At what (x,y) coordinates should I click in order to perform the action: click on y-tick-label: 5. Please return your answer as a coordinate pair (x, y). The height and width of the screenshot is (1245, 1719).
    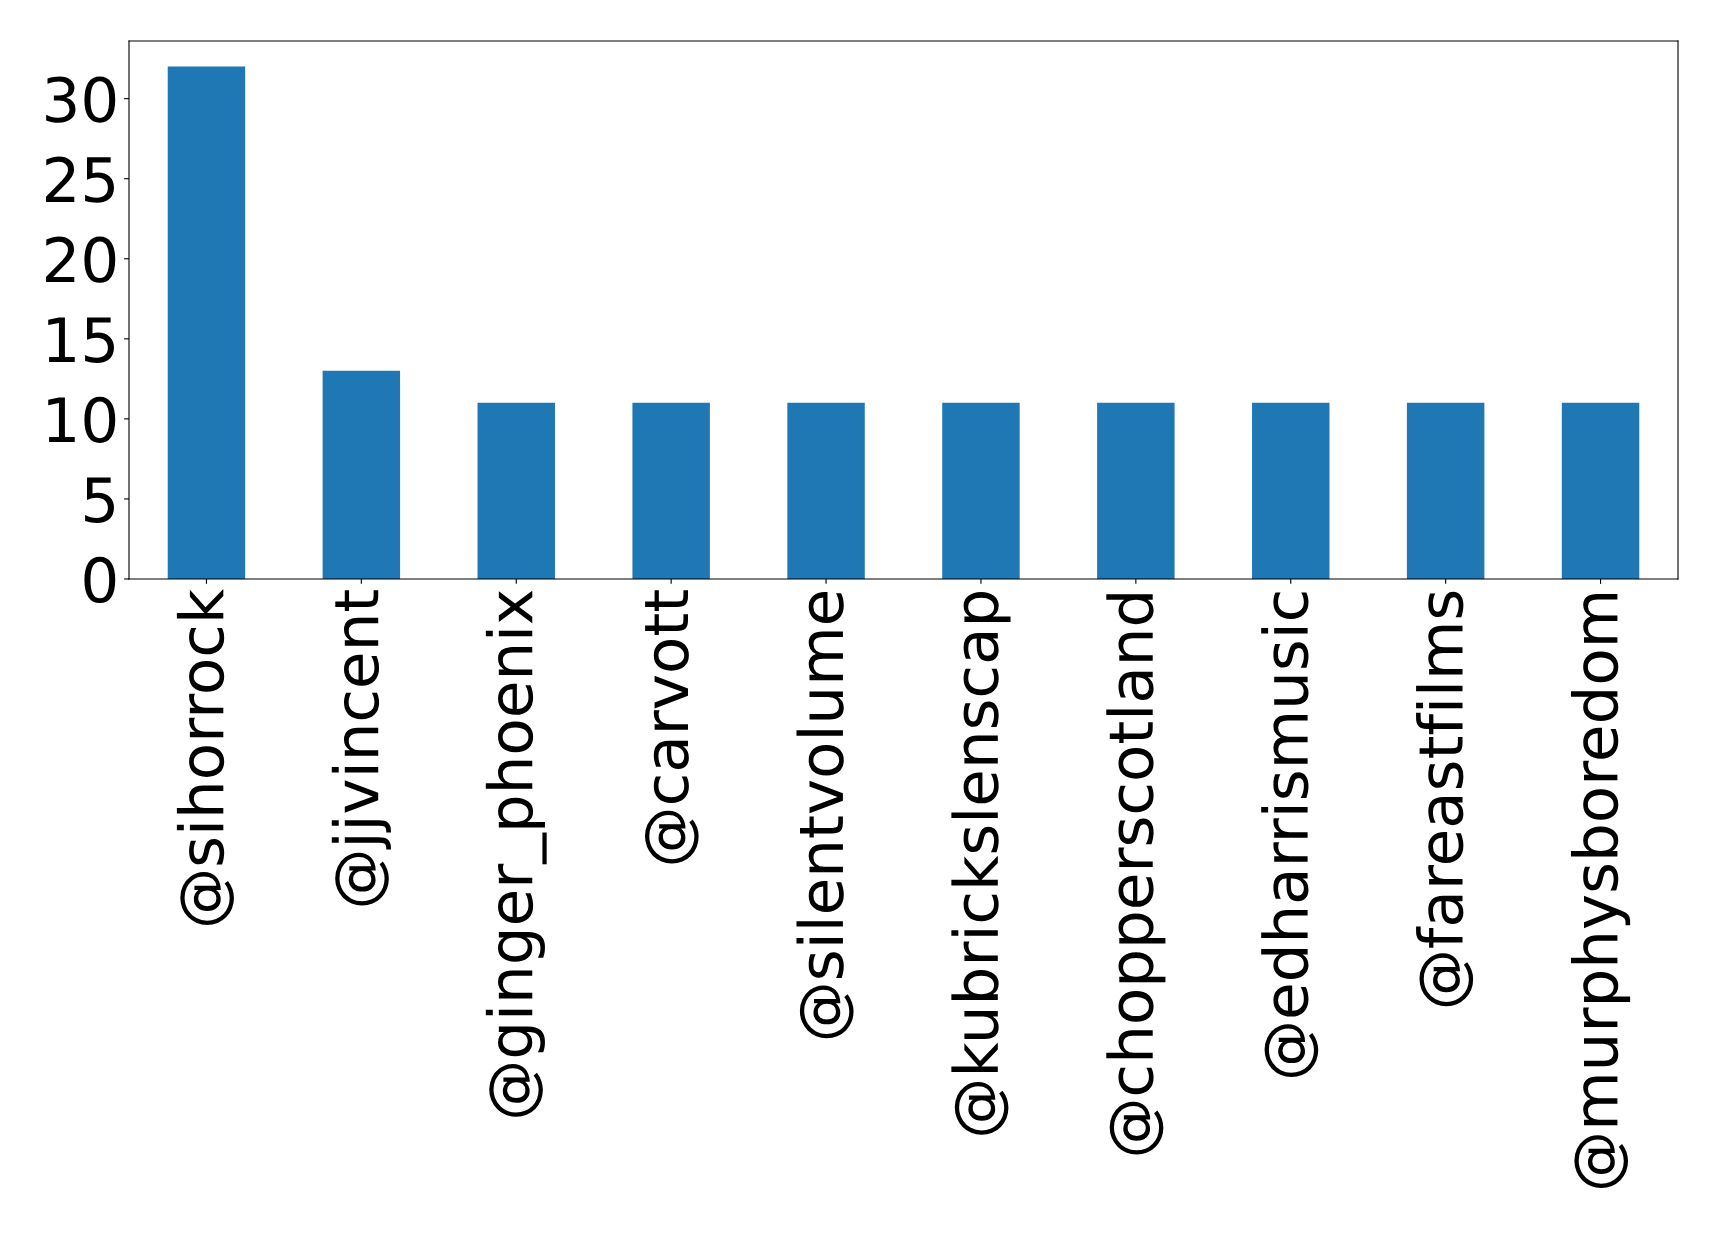
    Looking at the image, I should click on (99, 500).